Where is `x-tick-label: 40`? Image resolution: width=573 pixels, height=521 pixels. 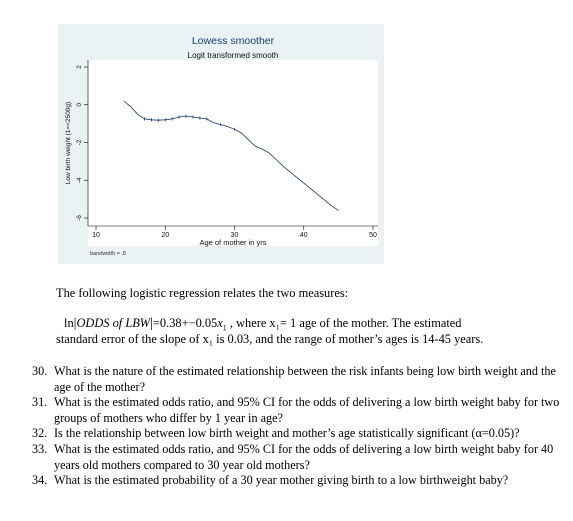
x-tick-label: 40 is located at coordinates (304, 235).